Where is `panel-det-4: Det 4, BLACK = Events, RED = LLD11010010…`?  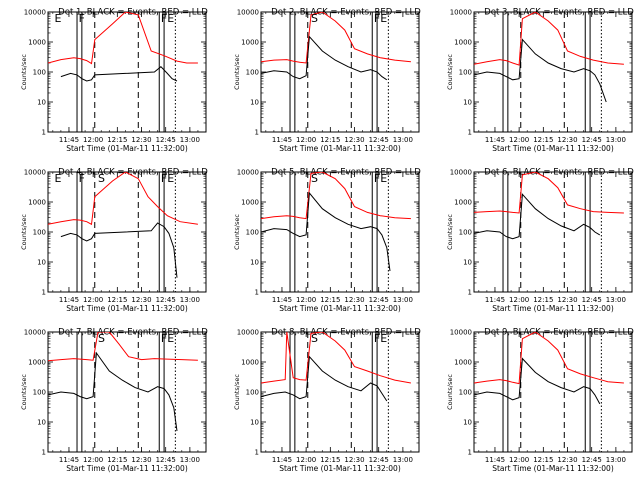 panel-det-4: Det 4, BLACK = Events, RED = LLD11010010… is located at coordinates (114, 241).